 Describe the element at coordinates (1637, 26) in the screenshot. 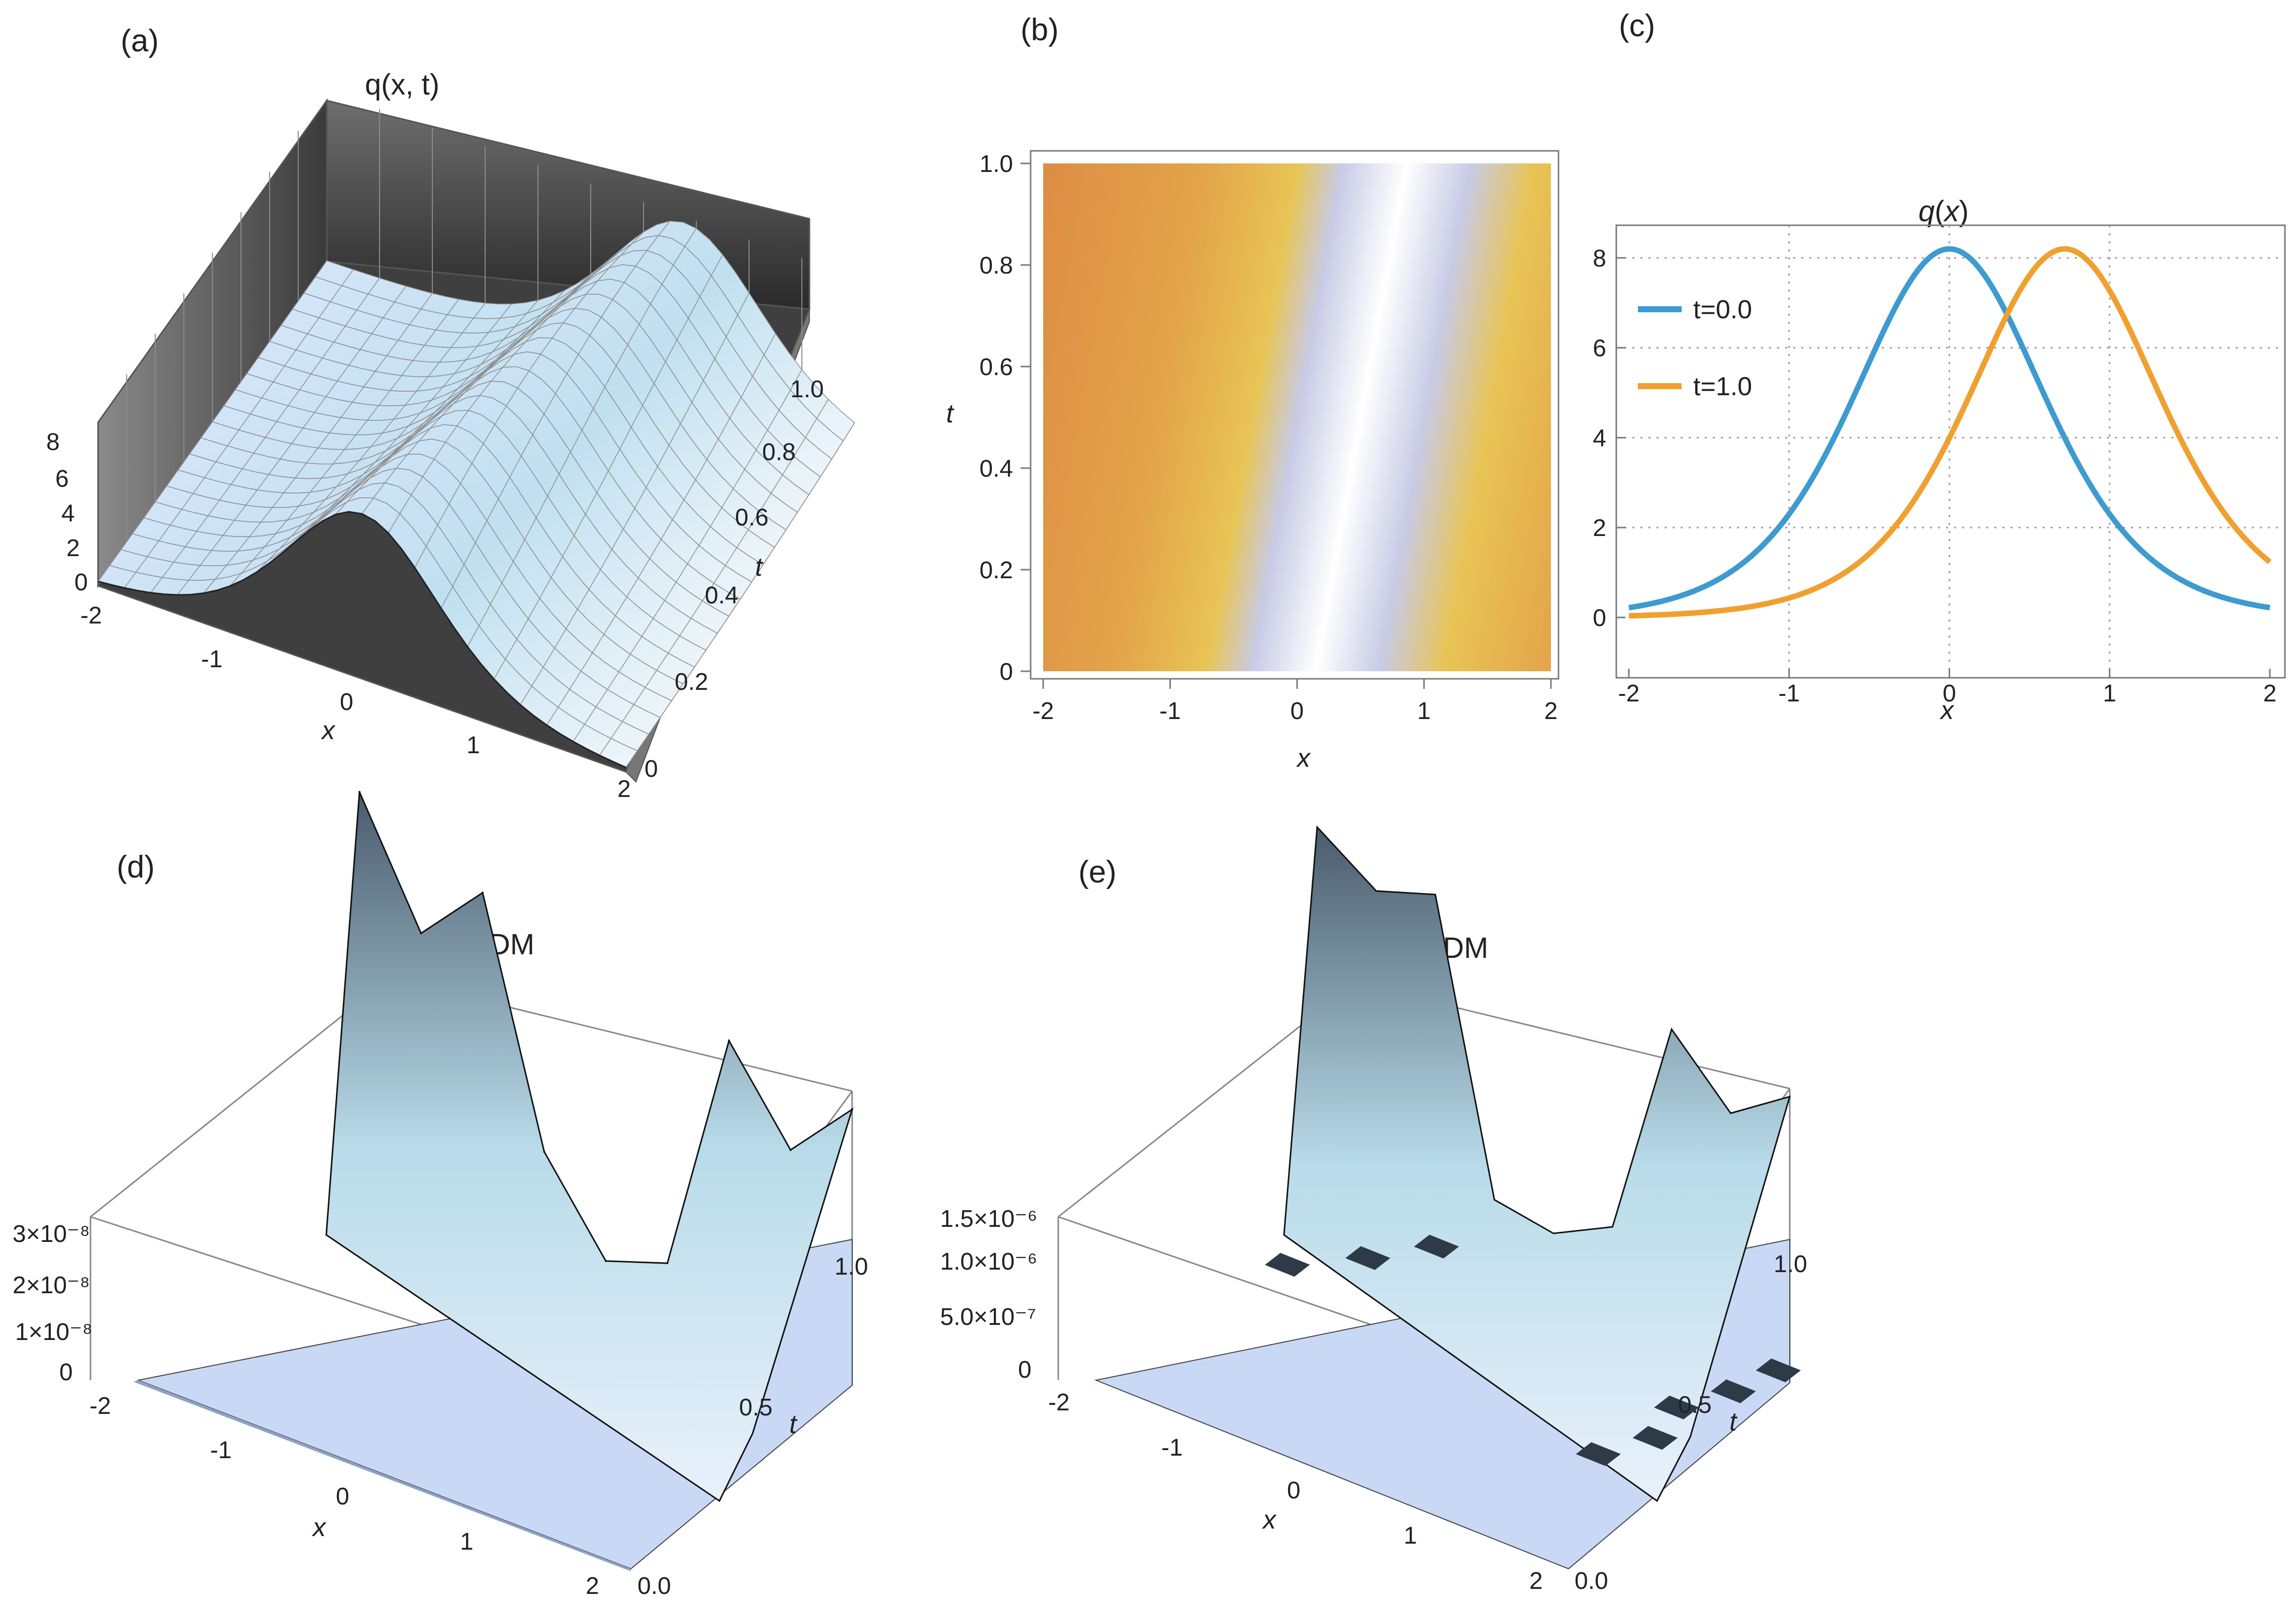

I see `panel-label-c: (c)` at that location.